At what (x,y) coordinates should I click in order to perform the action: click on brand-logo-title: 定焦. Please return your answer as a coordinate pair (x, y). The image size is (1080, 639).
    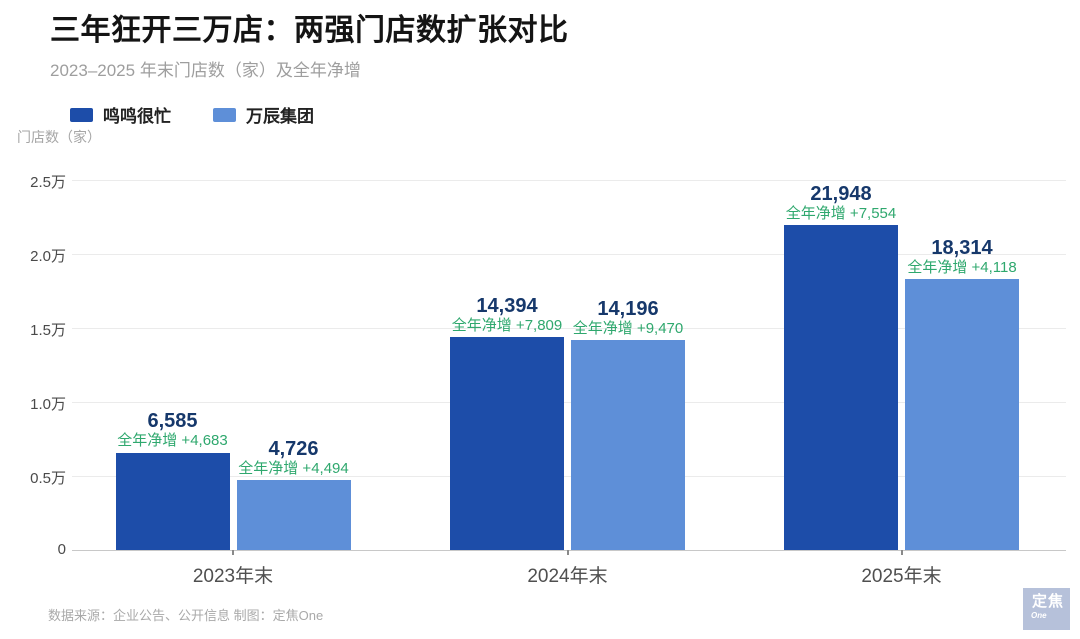
    Looking at the image, I should click on (1047, 601).